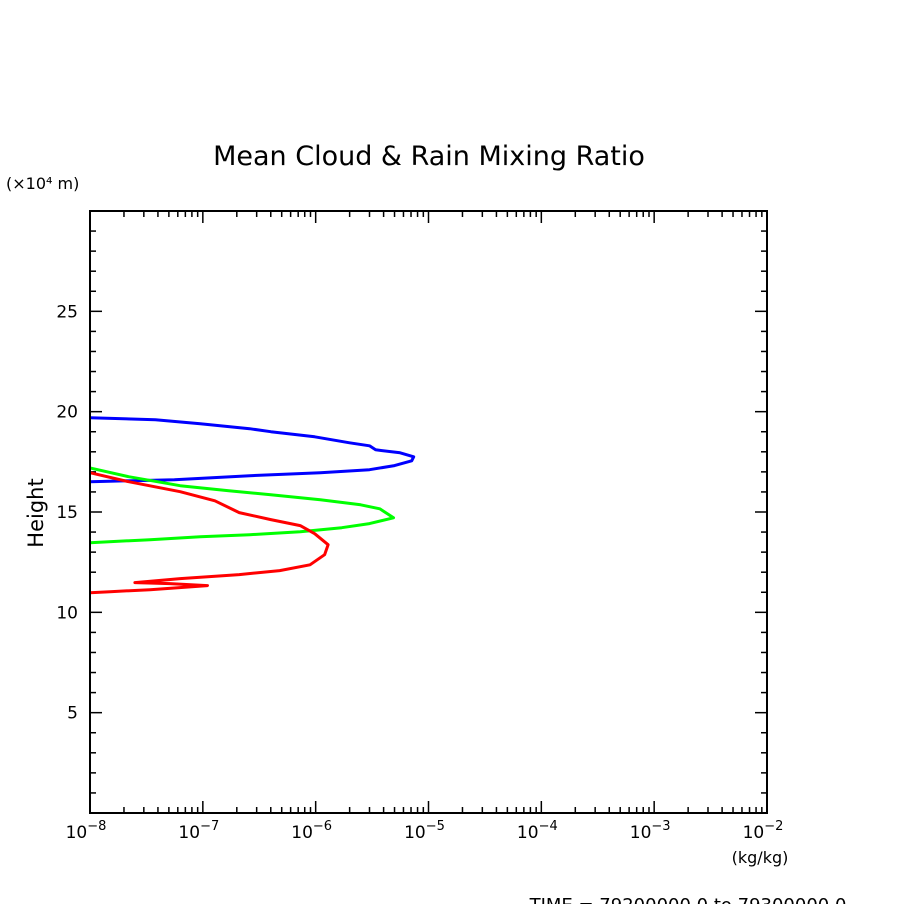  Describe the element at coordinates (650, 831) in the screenshot. I see `x-tick-label: 10⁻³` at that location.